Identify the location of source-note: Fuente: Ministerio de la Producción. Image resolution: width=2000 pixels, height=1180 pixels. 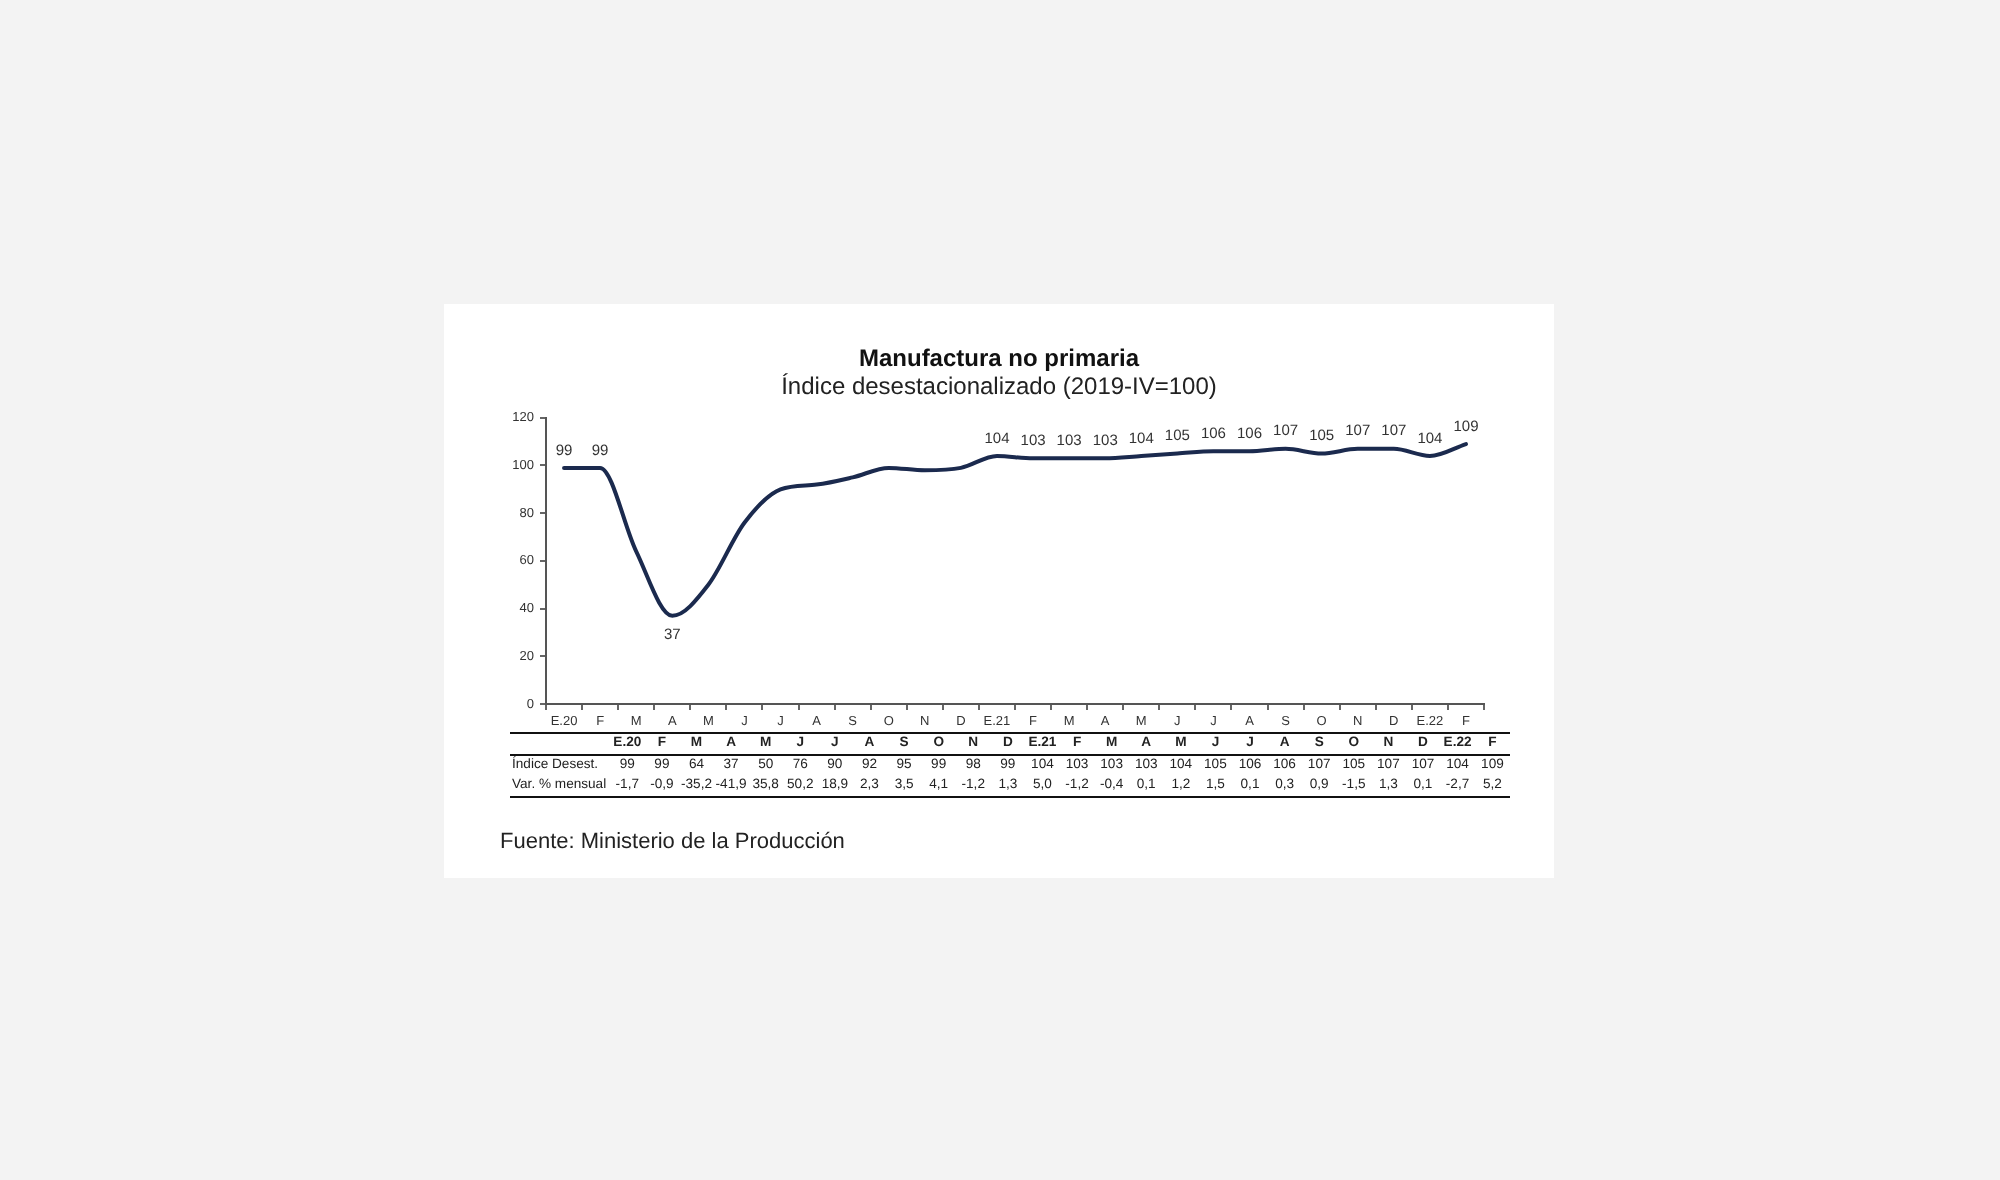
(672, 842).